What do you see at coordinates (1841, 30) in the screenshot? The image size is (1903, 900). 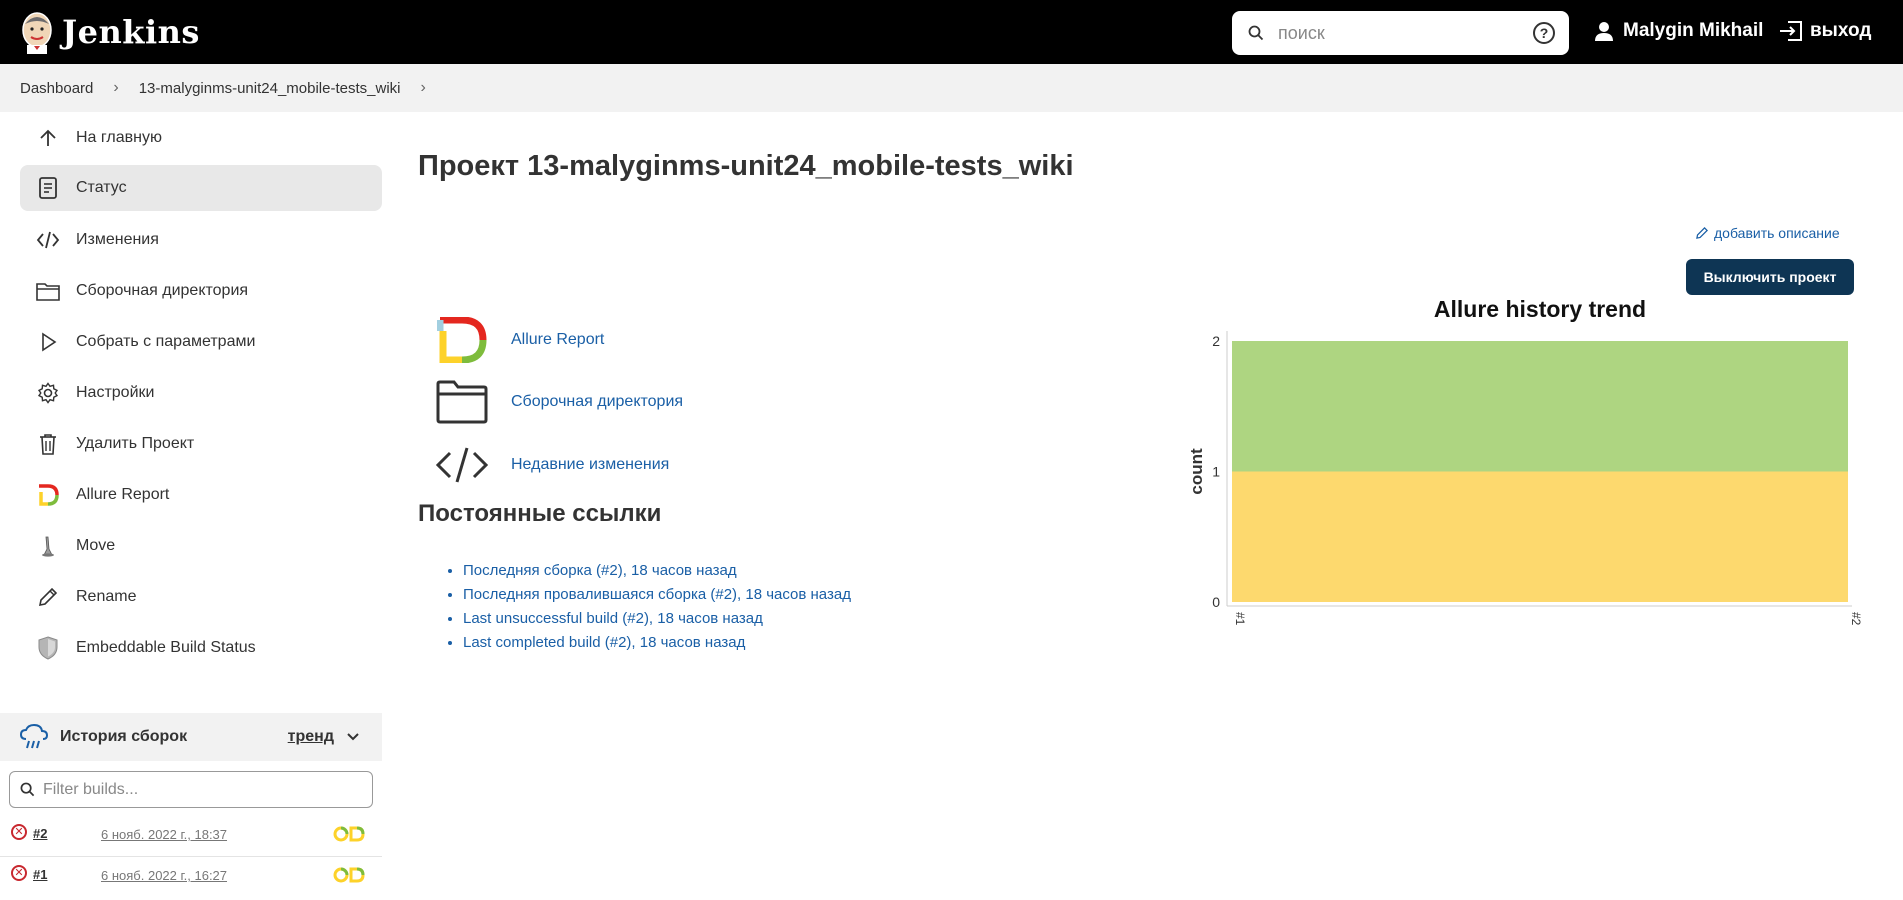 I see `logout-label: выход` at bounding box center [1841, 30].